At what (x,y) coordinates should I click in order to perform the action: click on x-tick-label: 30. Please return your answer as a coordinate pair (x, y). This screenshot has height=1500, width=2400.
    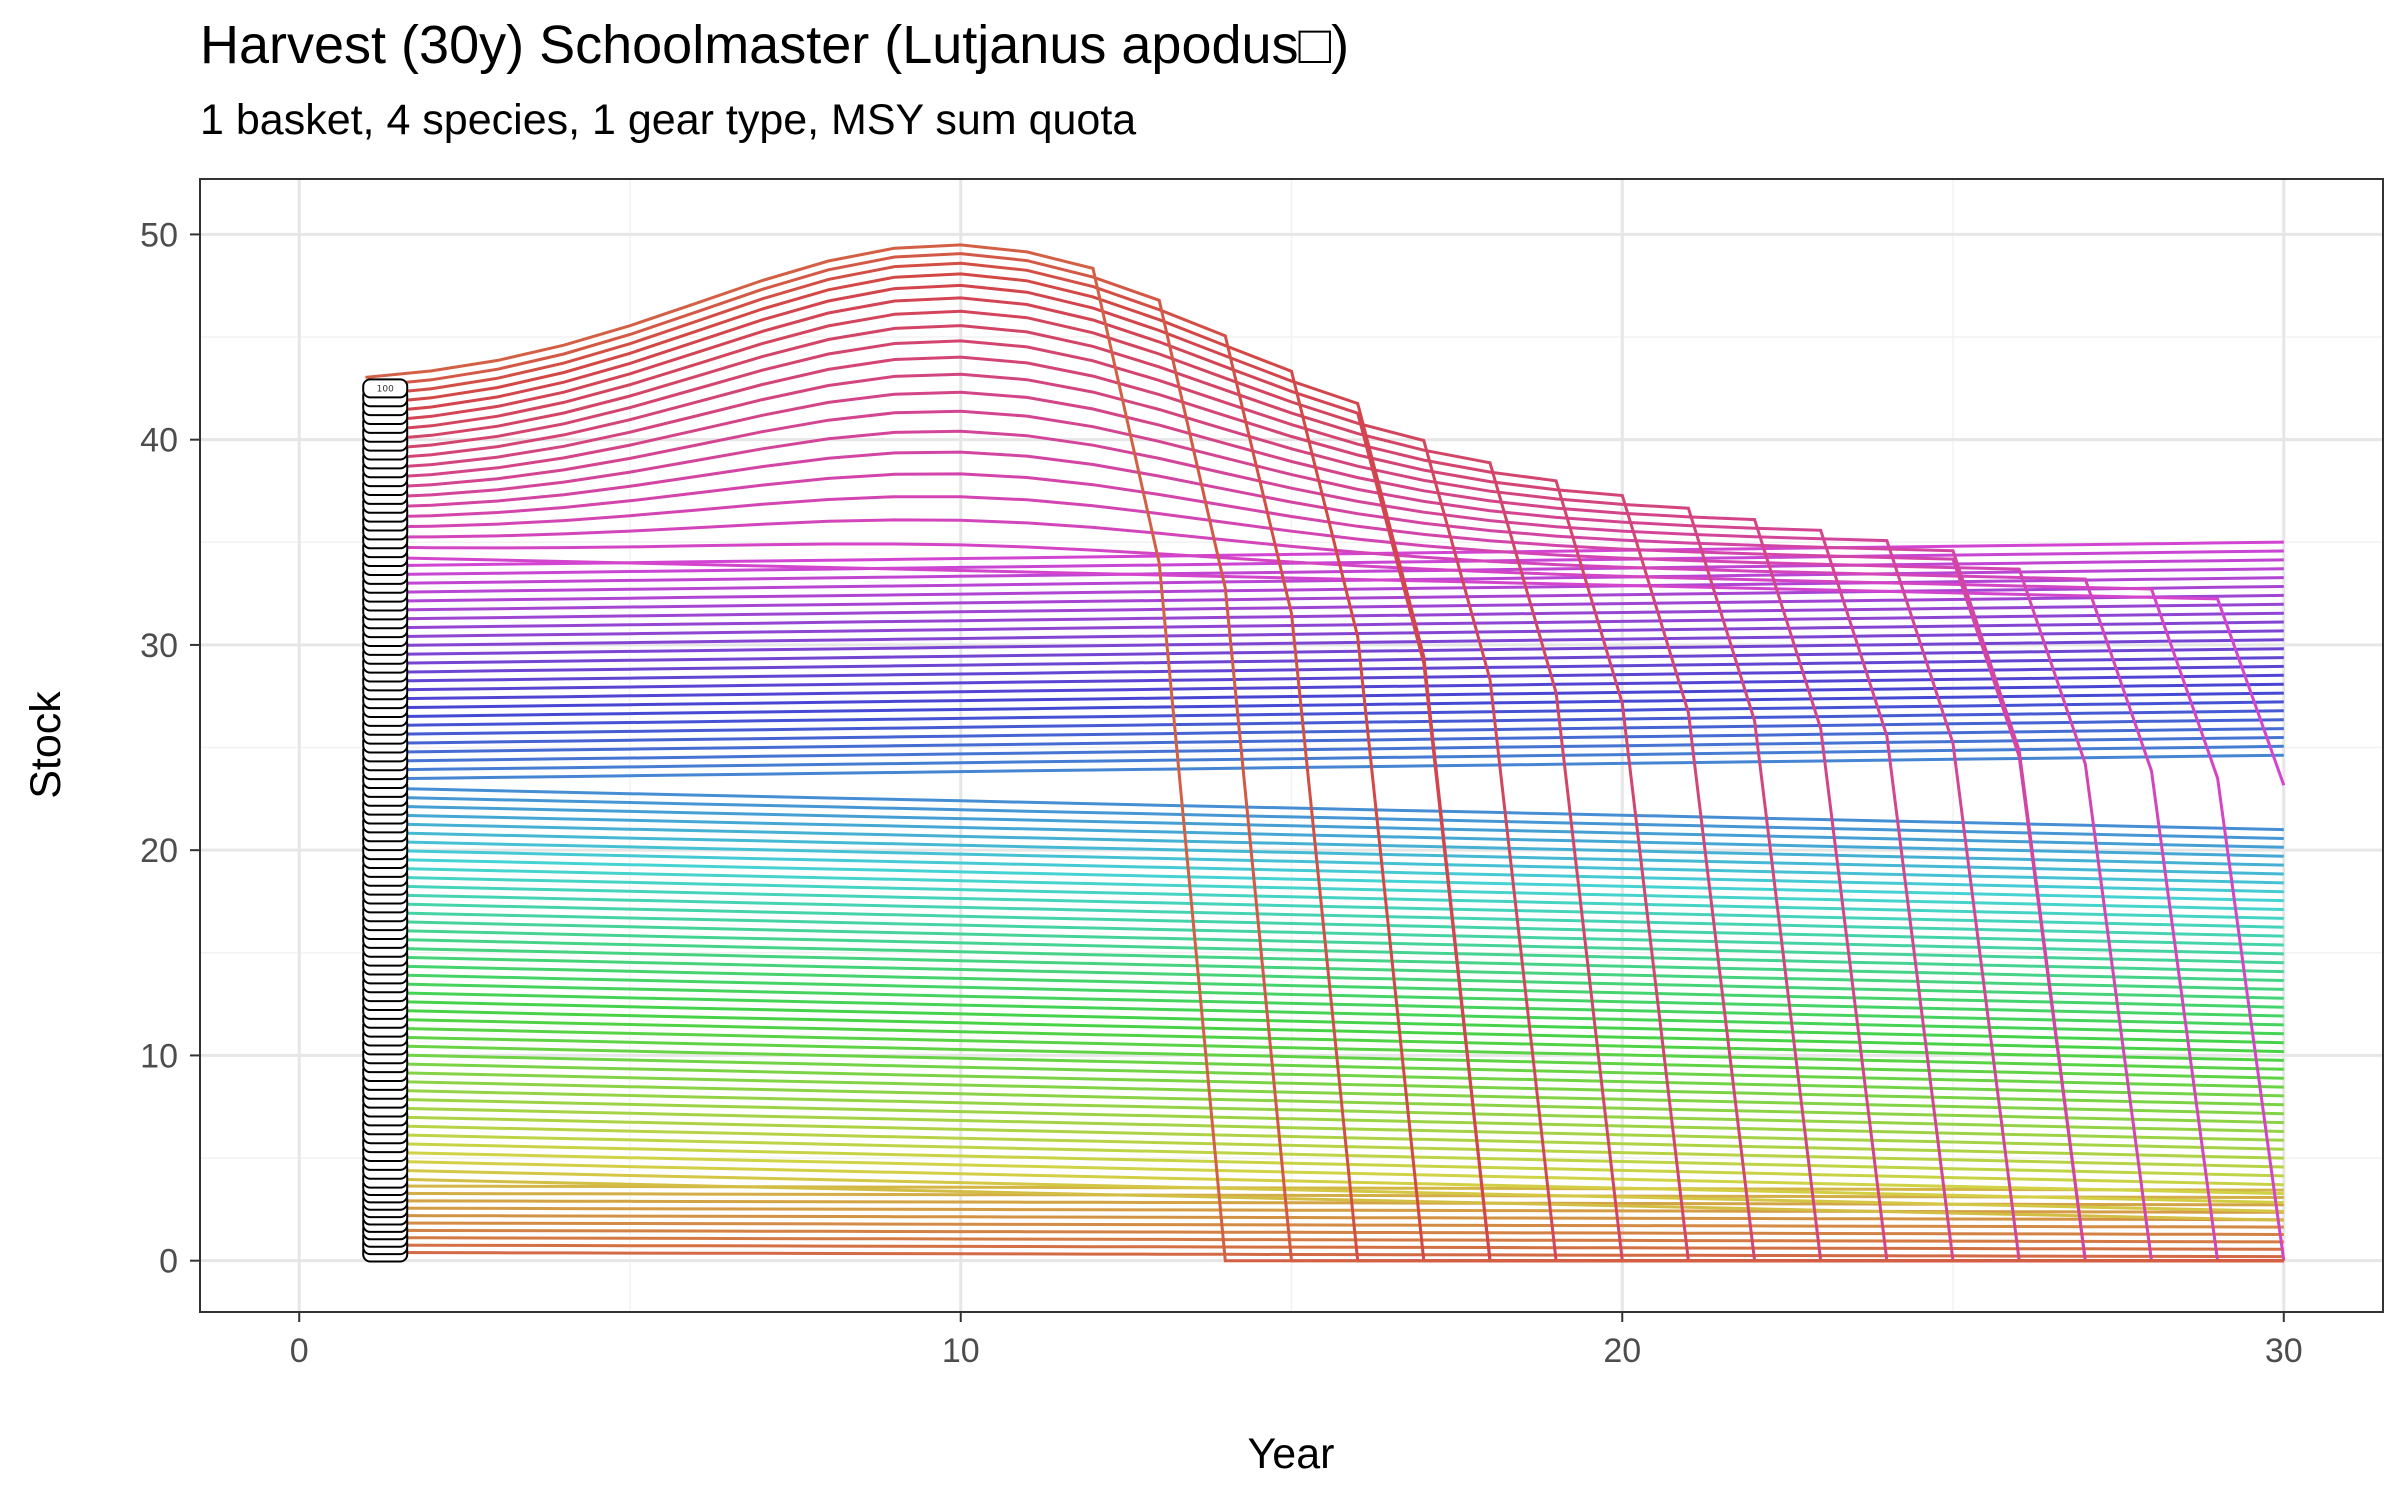
    Looking at the image, I should click on (2284, 1351).